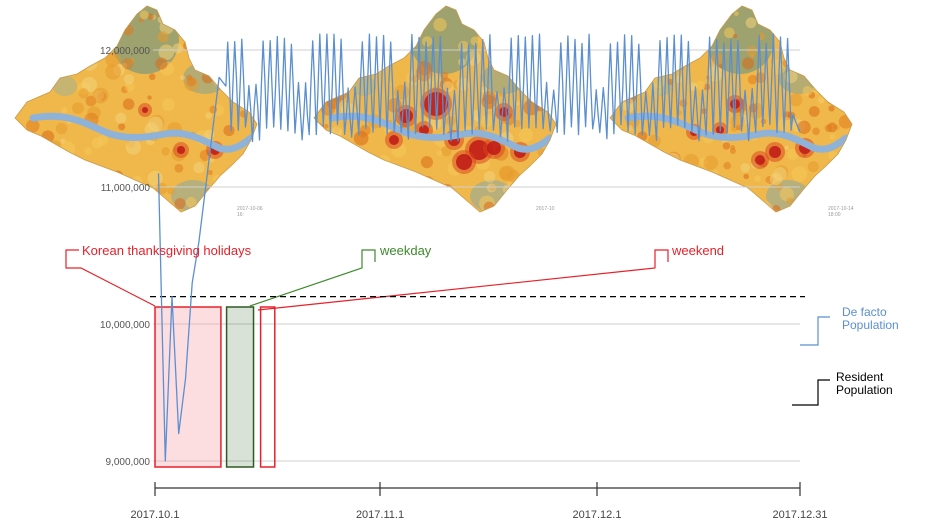 The height and width of the screenshot is (525, 925). Describe the element at coordinates (125, 51) in the screenshot. I see `y-tick-label: 12,000,000` at that location.